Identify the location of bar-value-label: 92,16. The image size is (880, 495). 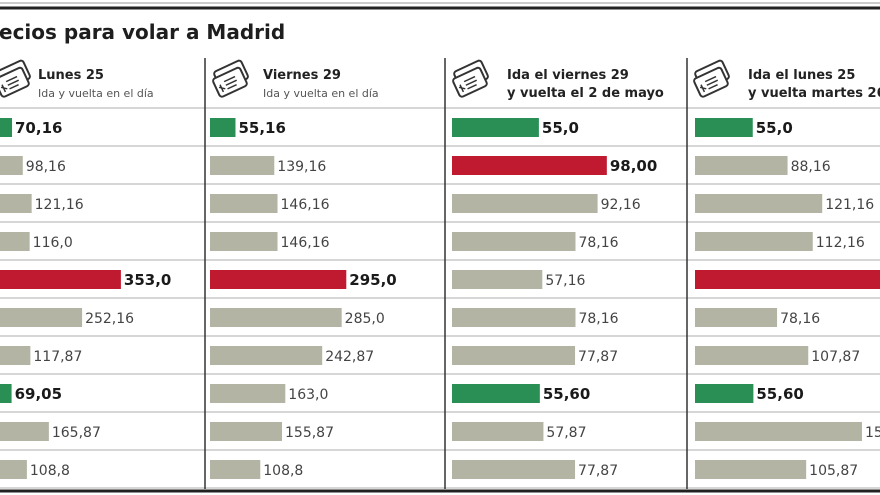
(621, 205).